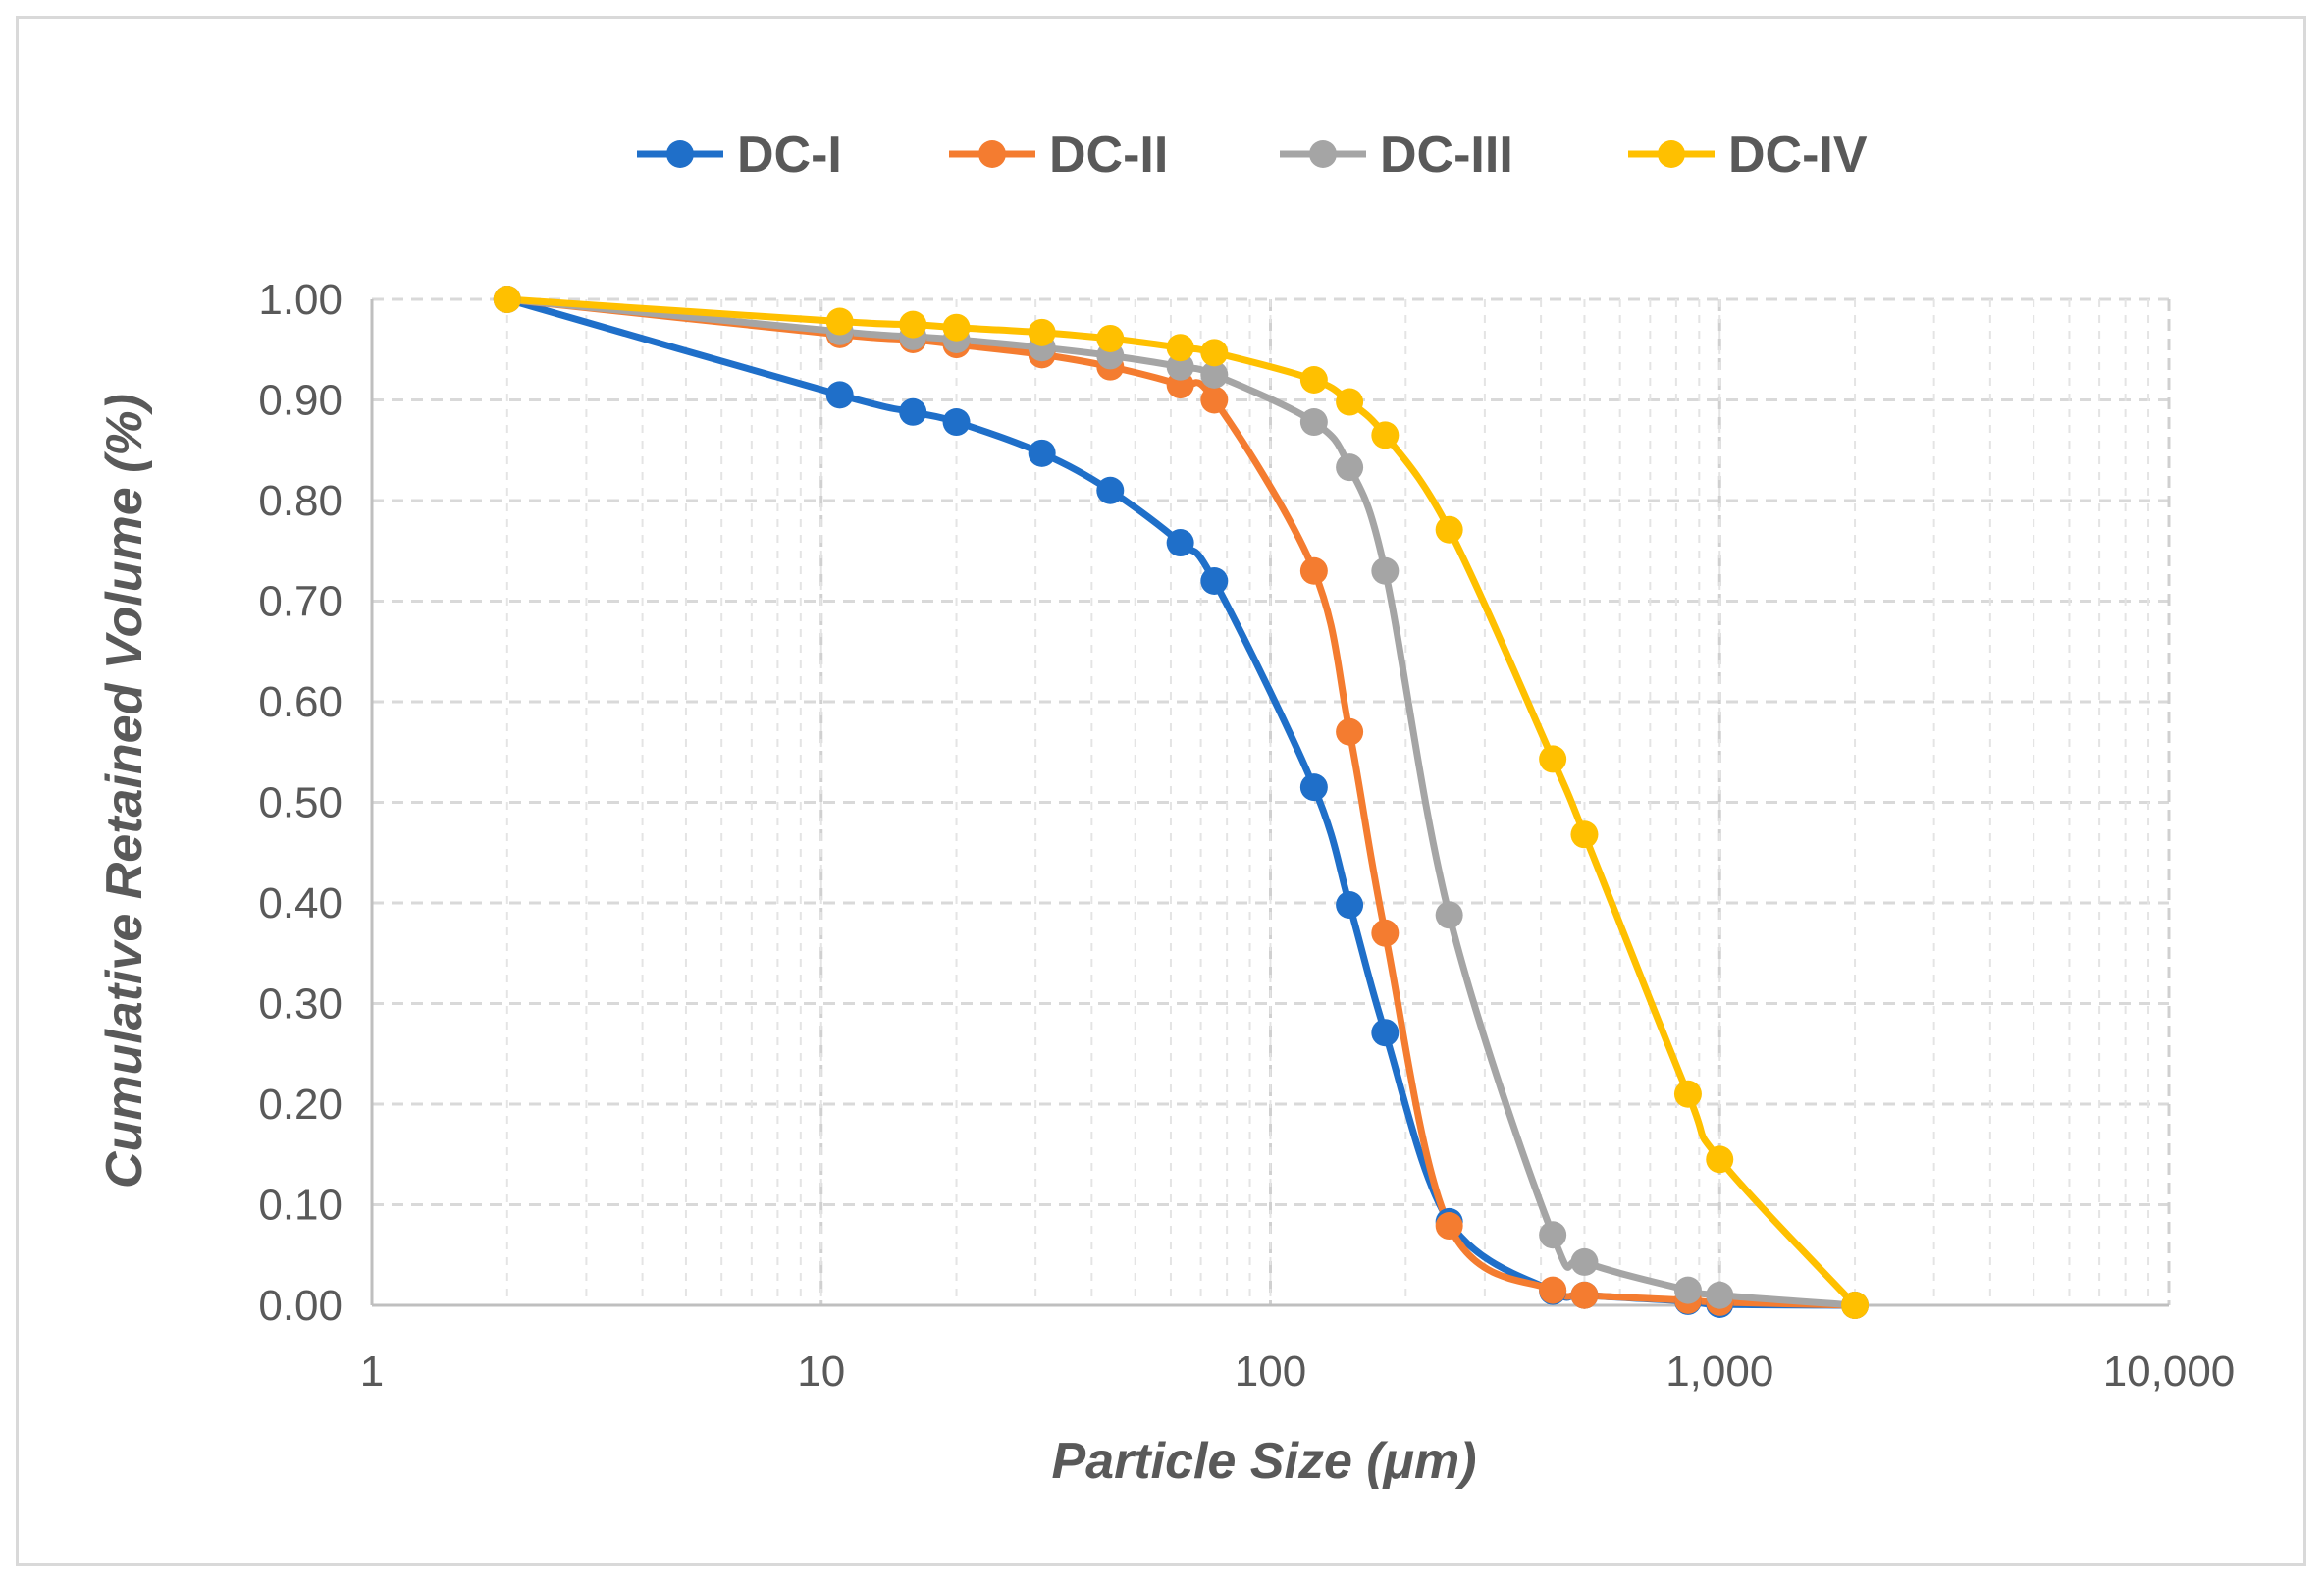 Image resolution: width=2324 pixels, height=1585 pixels. What do you see at coordinates (1719, 1372) in the screenshot?
I see `x-tick-label: 1,000` at bounding box center [1719, 1372].